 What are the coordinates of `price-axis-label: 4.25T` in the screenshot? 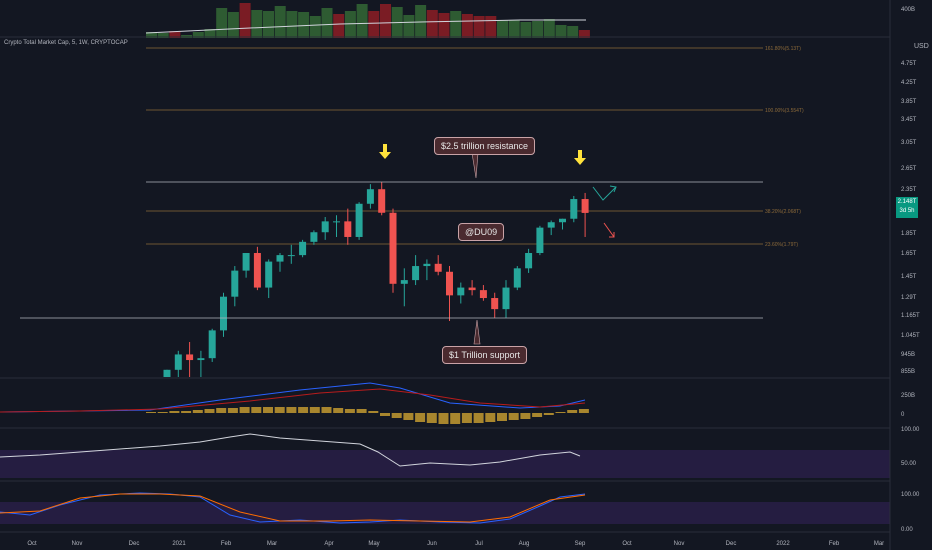 It's located at (909, 83).